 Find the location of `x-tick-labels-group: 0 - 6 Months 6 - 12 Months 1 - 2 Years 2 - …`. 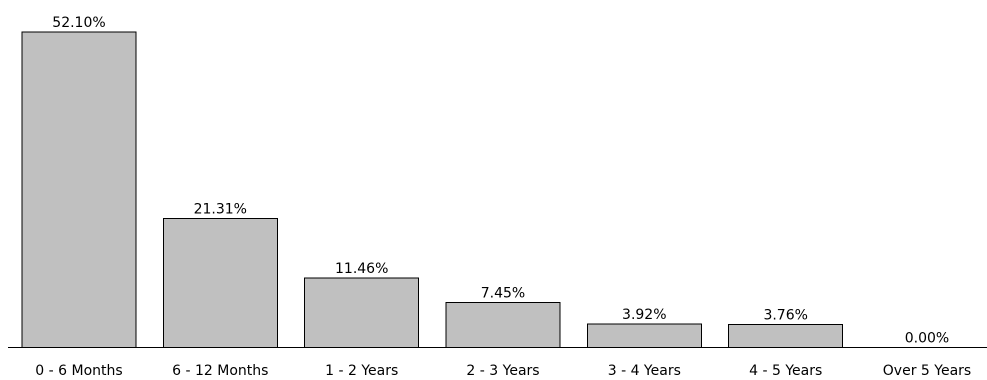

x-tick-labels-group: 0 - 6 Months 6 - 12 Months 1 - 2 Years 2 - … is located at coordinates (503, 371).